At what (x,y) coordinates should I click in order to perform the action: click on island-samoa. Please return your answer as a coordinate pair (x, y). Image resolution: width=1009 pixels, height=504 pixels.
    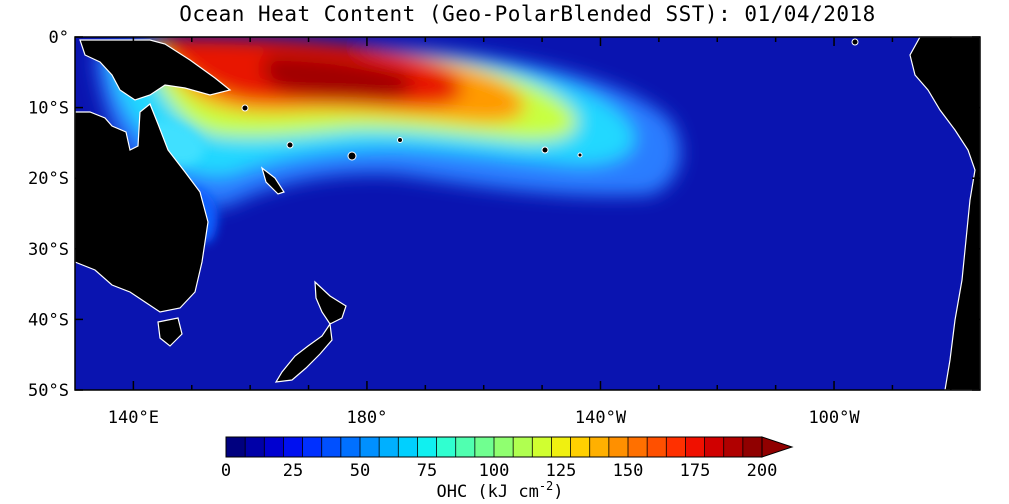
    Looking at the image, I should click on (400, 140).